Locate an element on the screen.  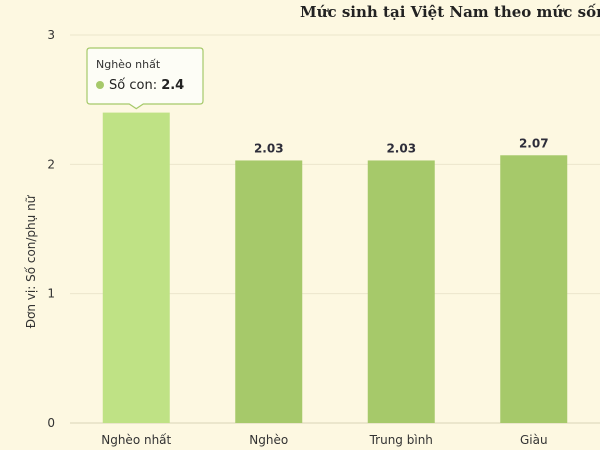
tooltip-series-name: Số con is located at coordinates (131, 85).